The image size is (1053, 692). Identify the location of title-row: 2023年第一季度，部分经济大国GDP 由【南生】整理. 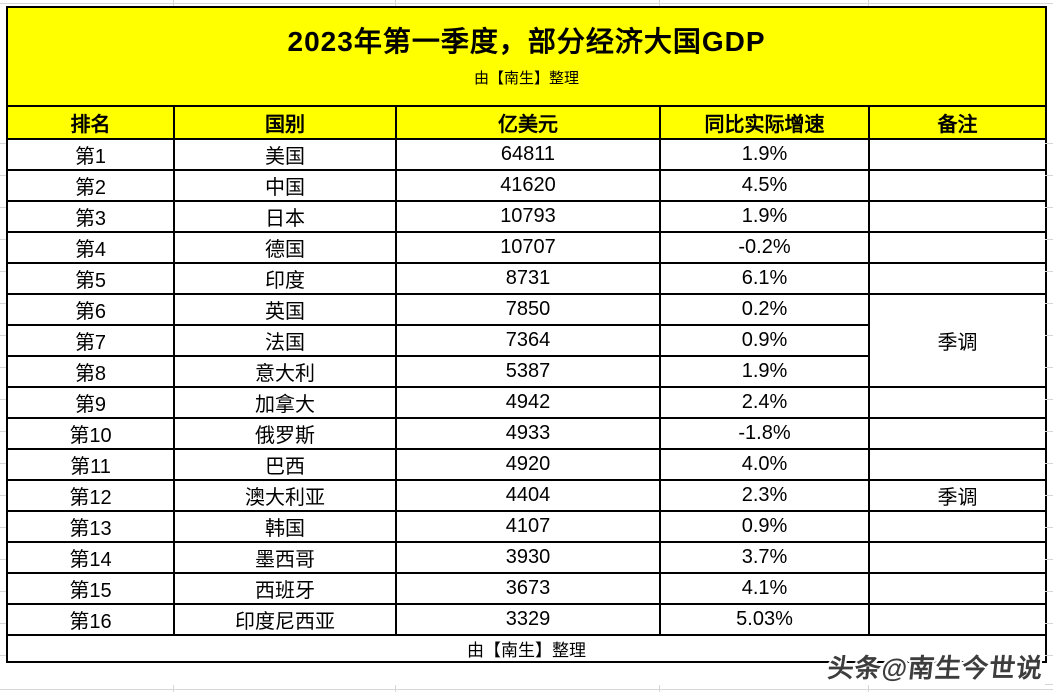
(526, 56).